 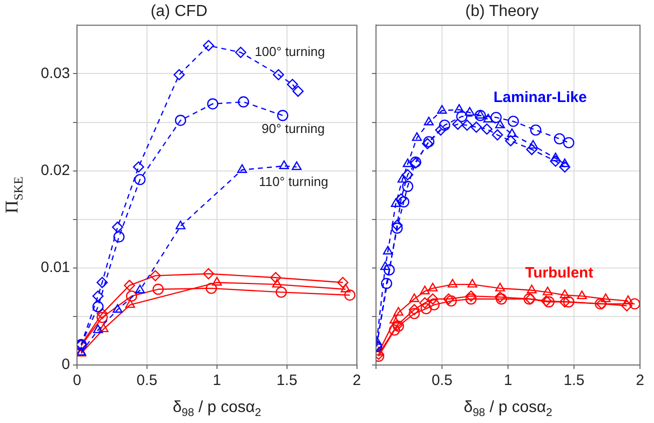 I want to click on y-tick-label: 0.03, so click(x=55, y=73).